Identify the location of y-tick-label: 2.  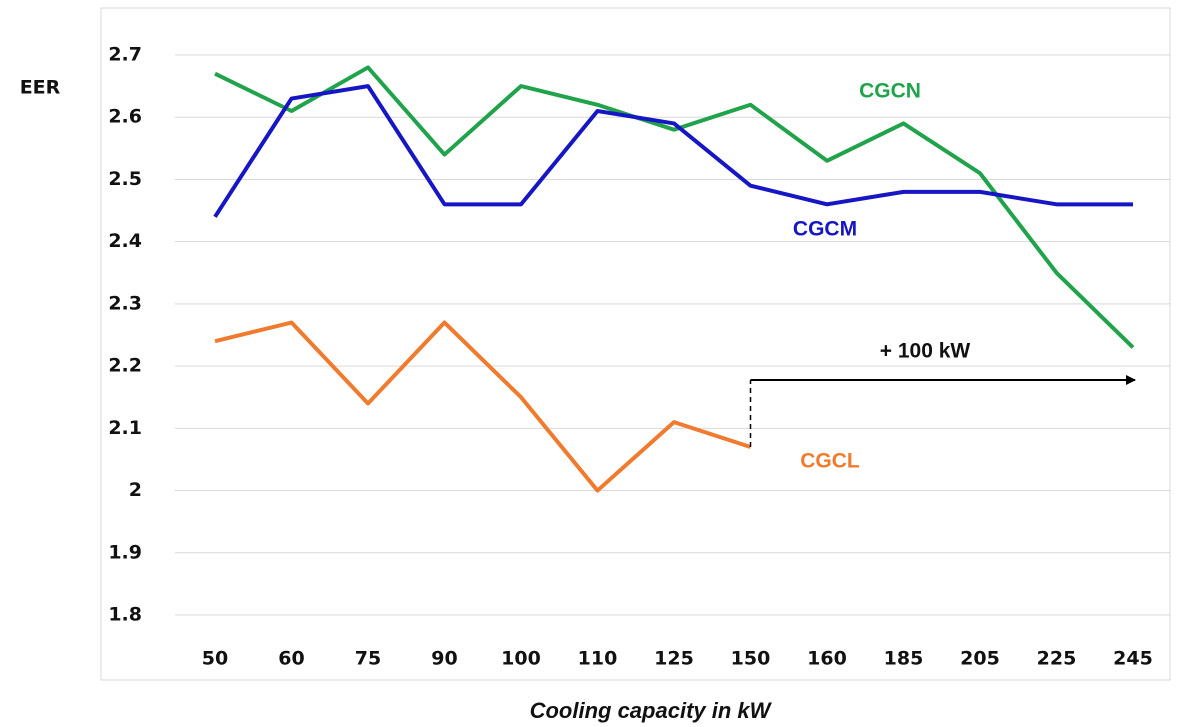
(135, 490).